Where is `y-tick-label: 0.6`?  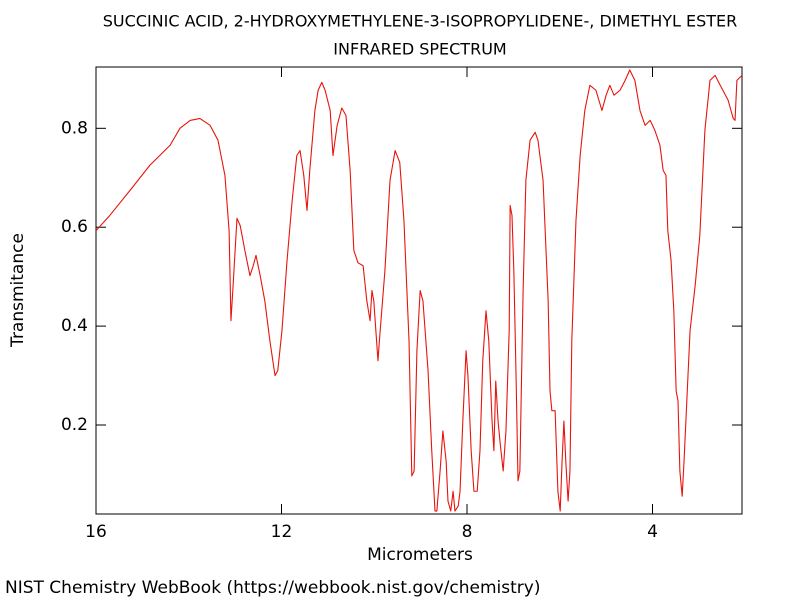 y-tick-label: 0.6 is located at coordinates (74, 227).